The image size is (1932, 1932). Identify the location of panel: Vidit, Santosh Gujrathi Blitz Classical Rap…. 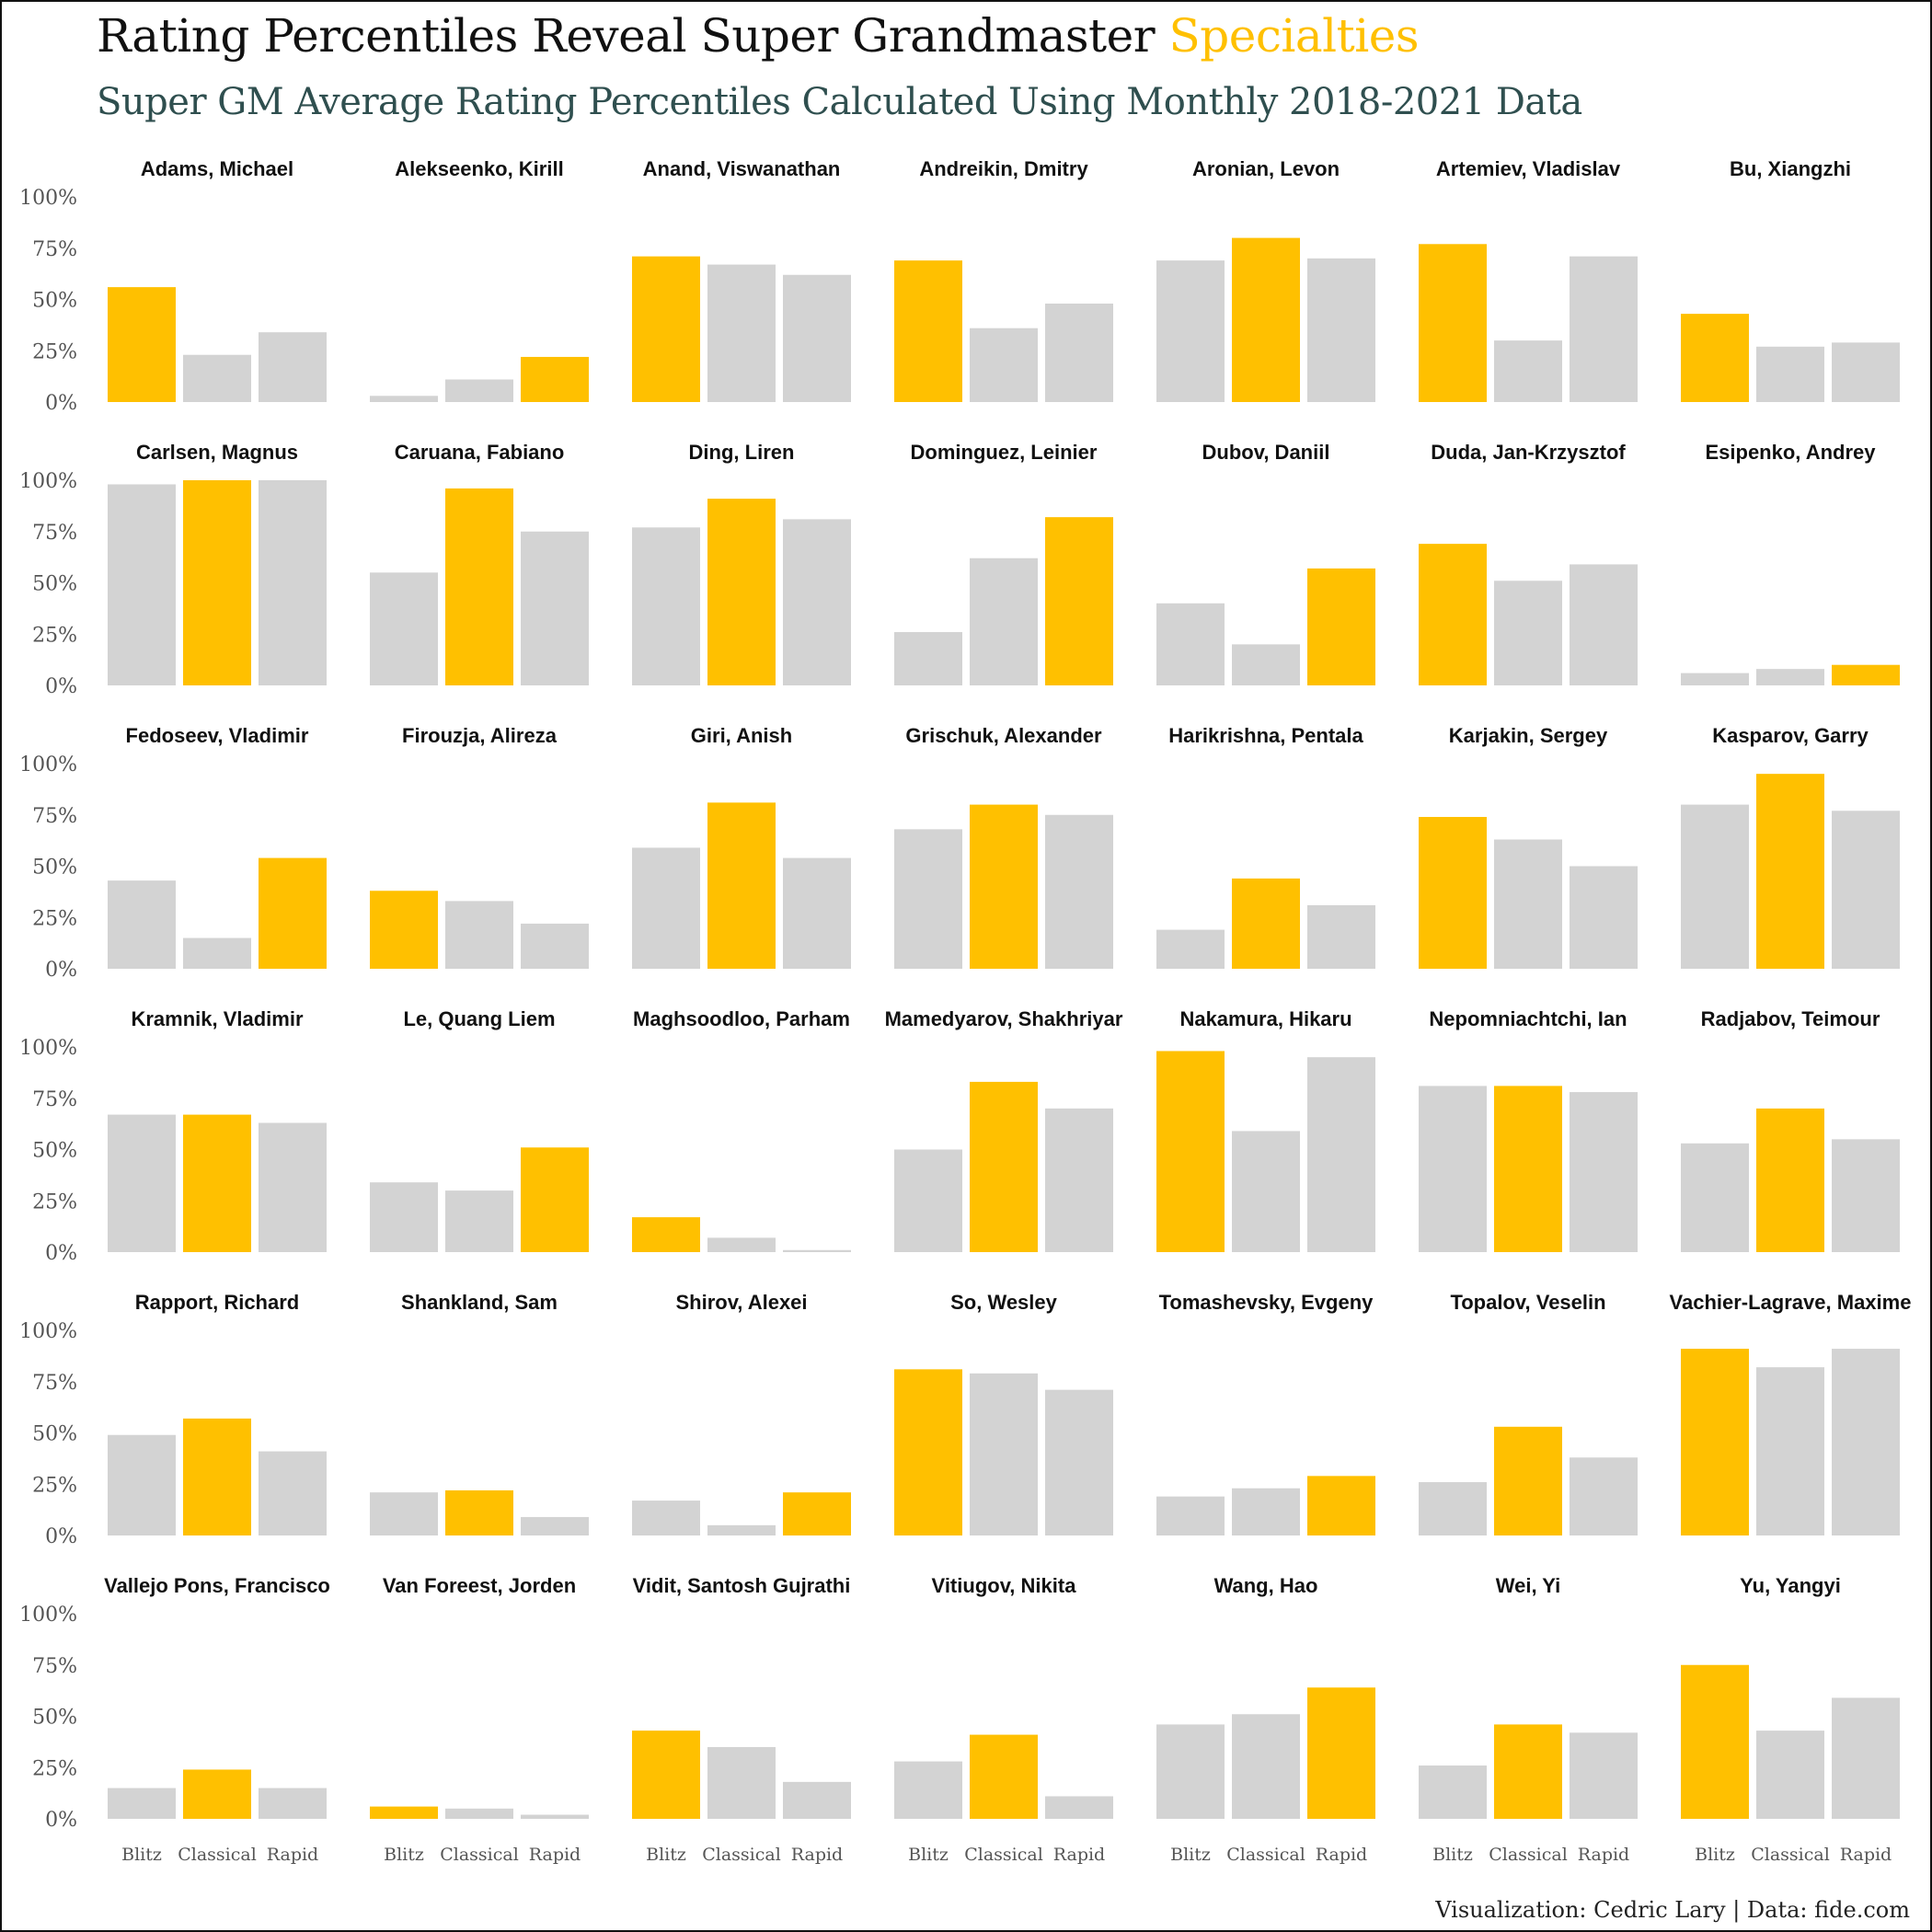
(741, 1719).